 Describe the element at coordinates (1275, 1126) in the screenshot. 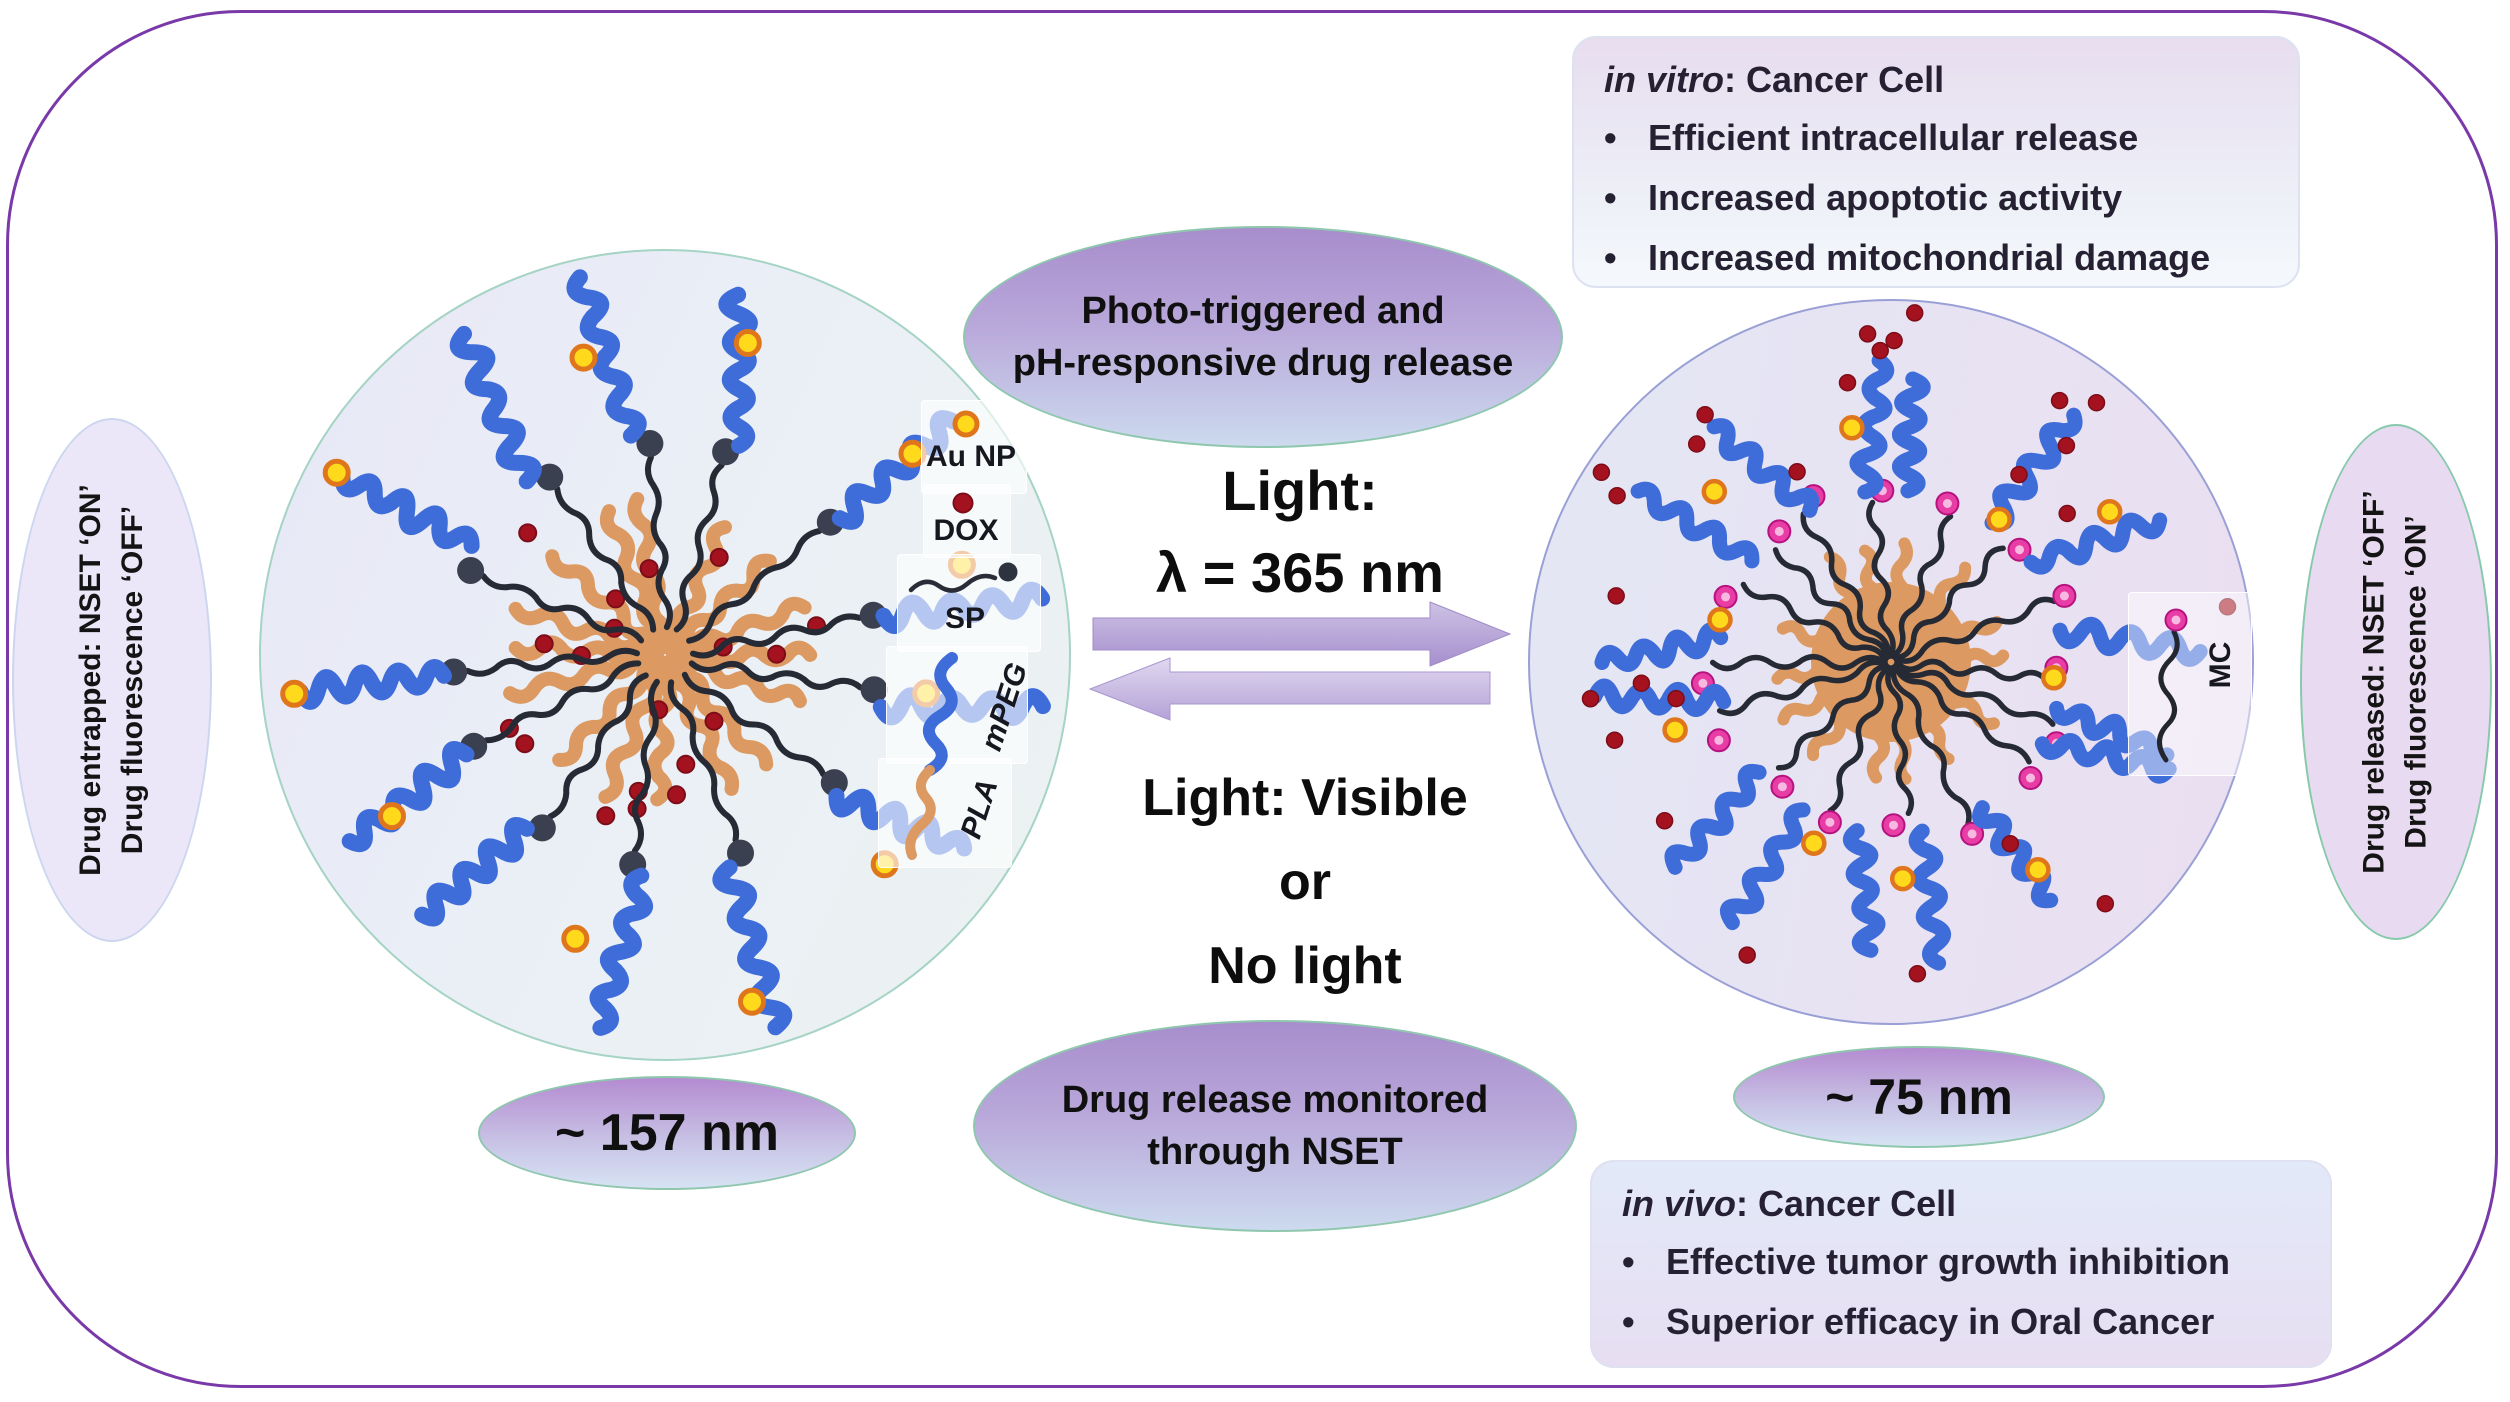

I see `nset-monitor-ellipse: Drug release monitored through NSET` at that location.